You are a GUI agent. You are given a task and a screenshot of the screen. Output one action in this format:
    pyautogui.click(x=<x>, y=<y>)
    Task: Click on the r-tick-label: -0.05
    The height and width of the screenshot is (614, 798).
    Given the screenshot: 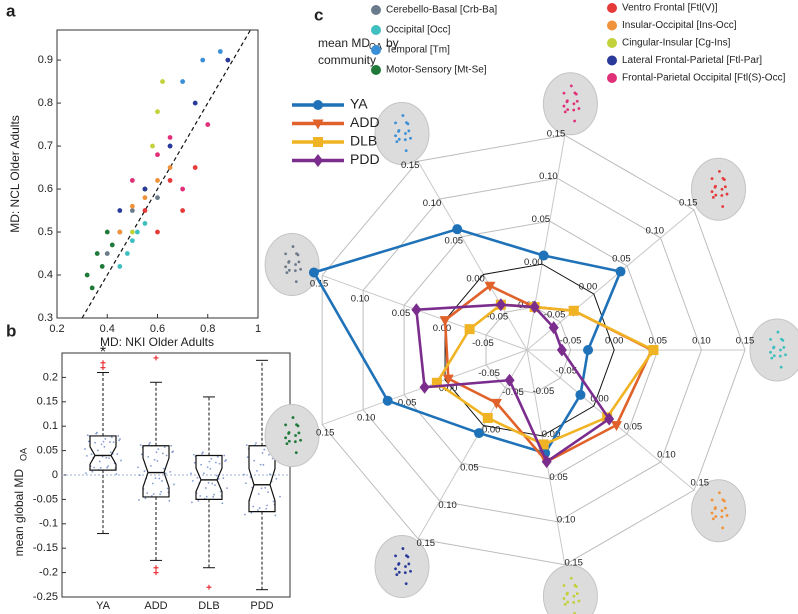 What is the action you would take?
    pyautogui.click(x=513, y=392)
    